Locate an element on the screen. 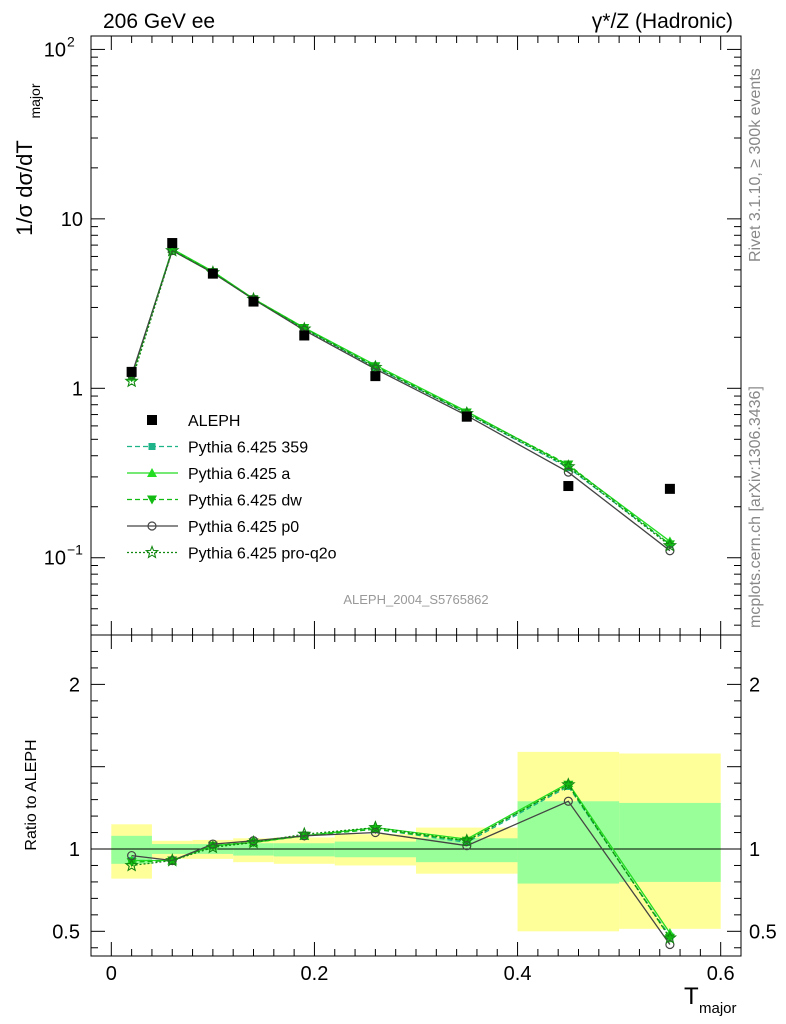 Image resolution: width=786 pixels, height=1024 pixels. ratio-line-pq2o is located at coordinates (401, 861).